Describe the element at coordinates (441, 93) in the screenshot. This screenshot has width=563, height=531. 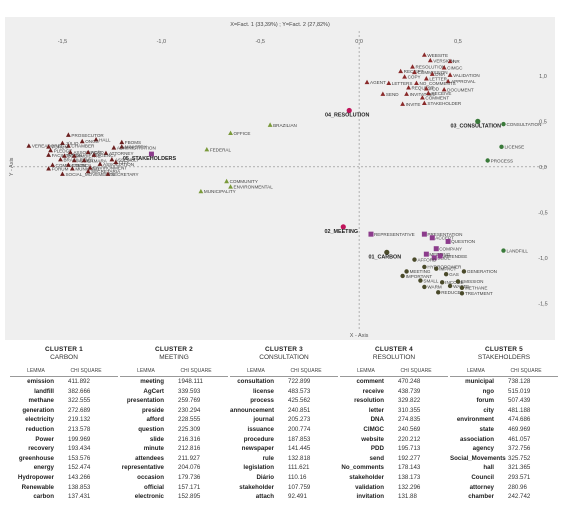
I see `point-label: RECEIVE` at that location.